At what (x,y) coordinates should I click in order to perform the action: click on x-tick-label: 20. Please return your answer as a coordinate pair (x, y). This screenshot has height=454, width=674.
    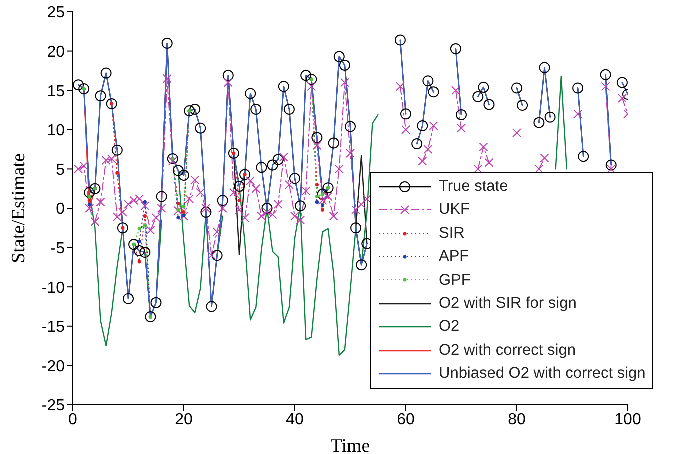
    Looking at the image, I should click on (184, 419).